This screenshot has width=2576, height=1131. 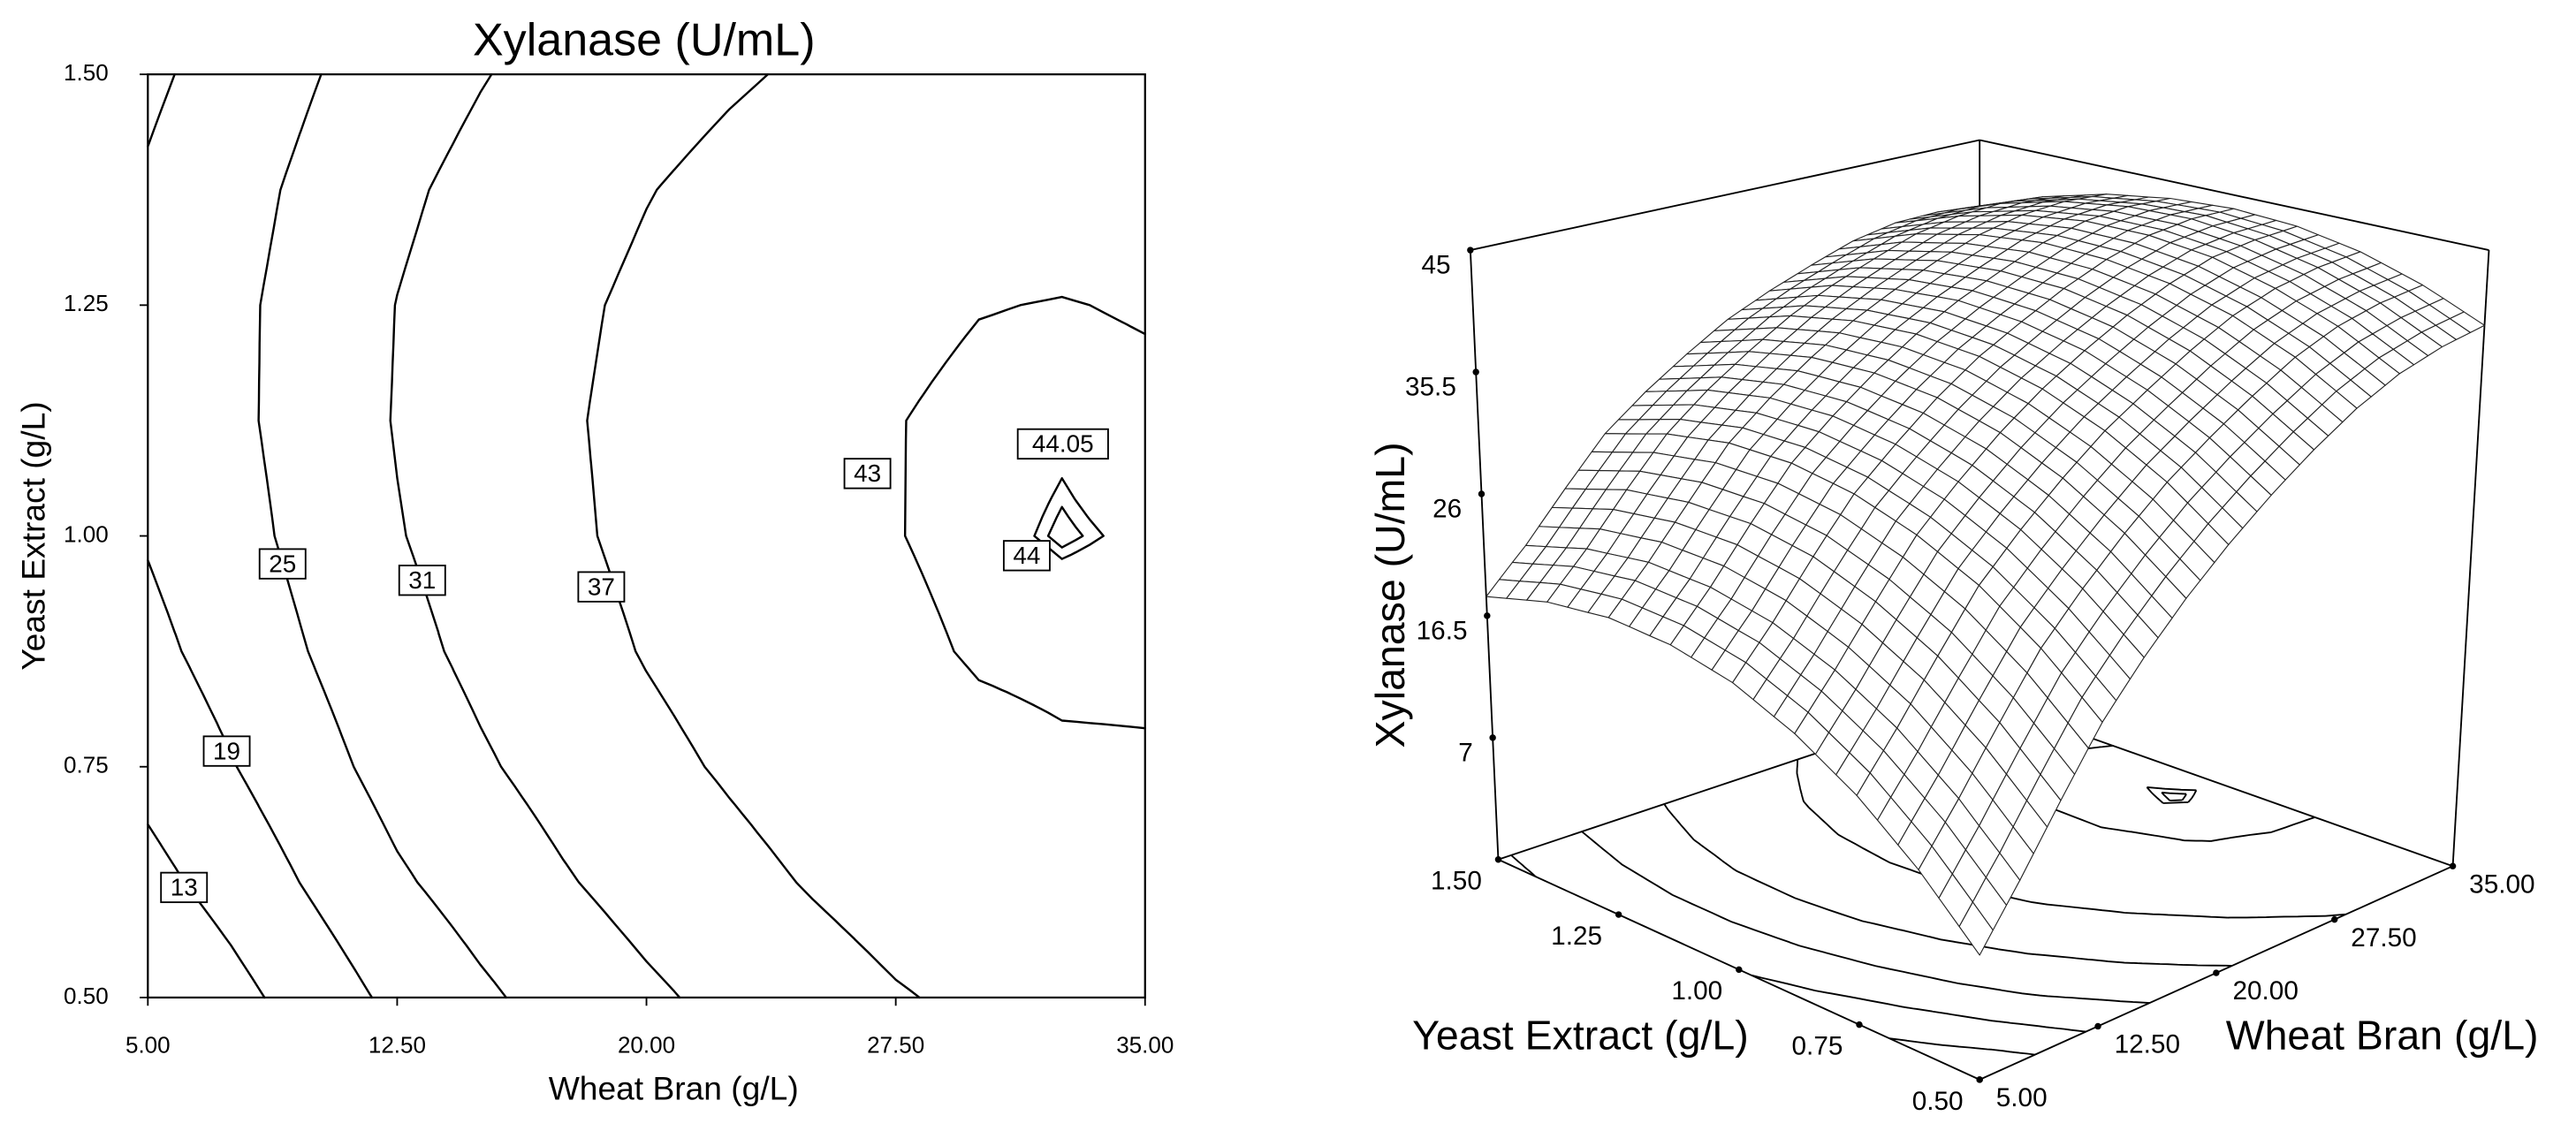 I want to click on z-tick-label: 7, so click(x=1465, y=752).